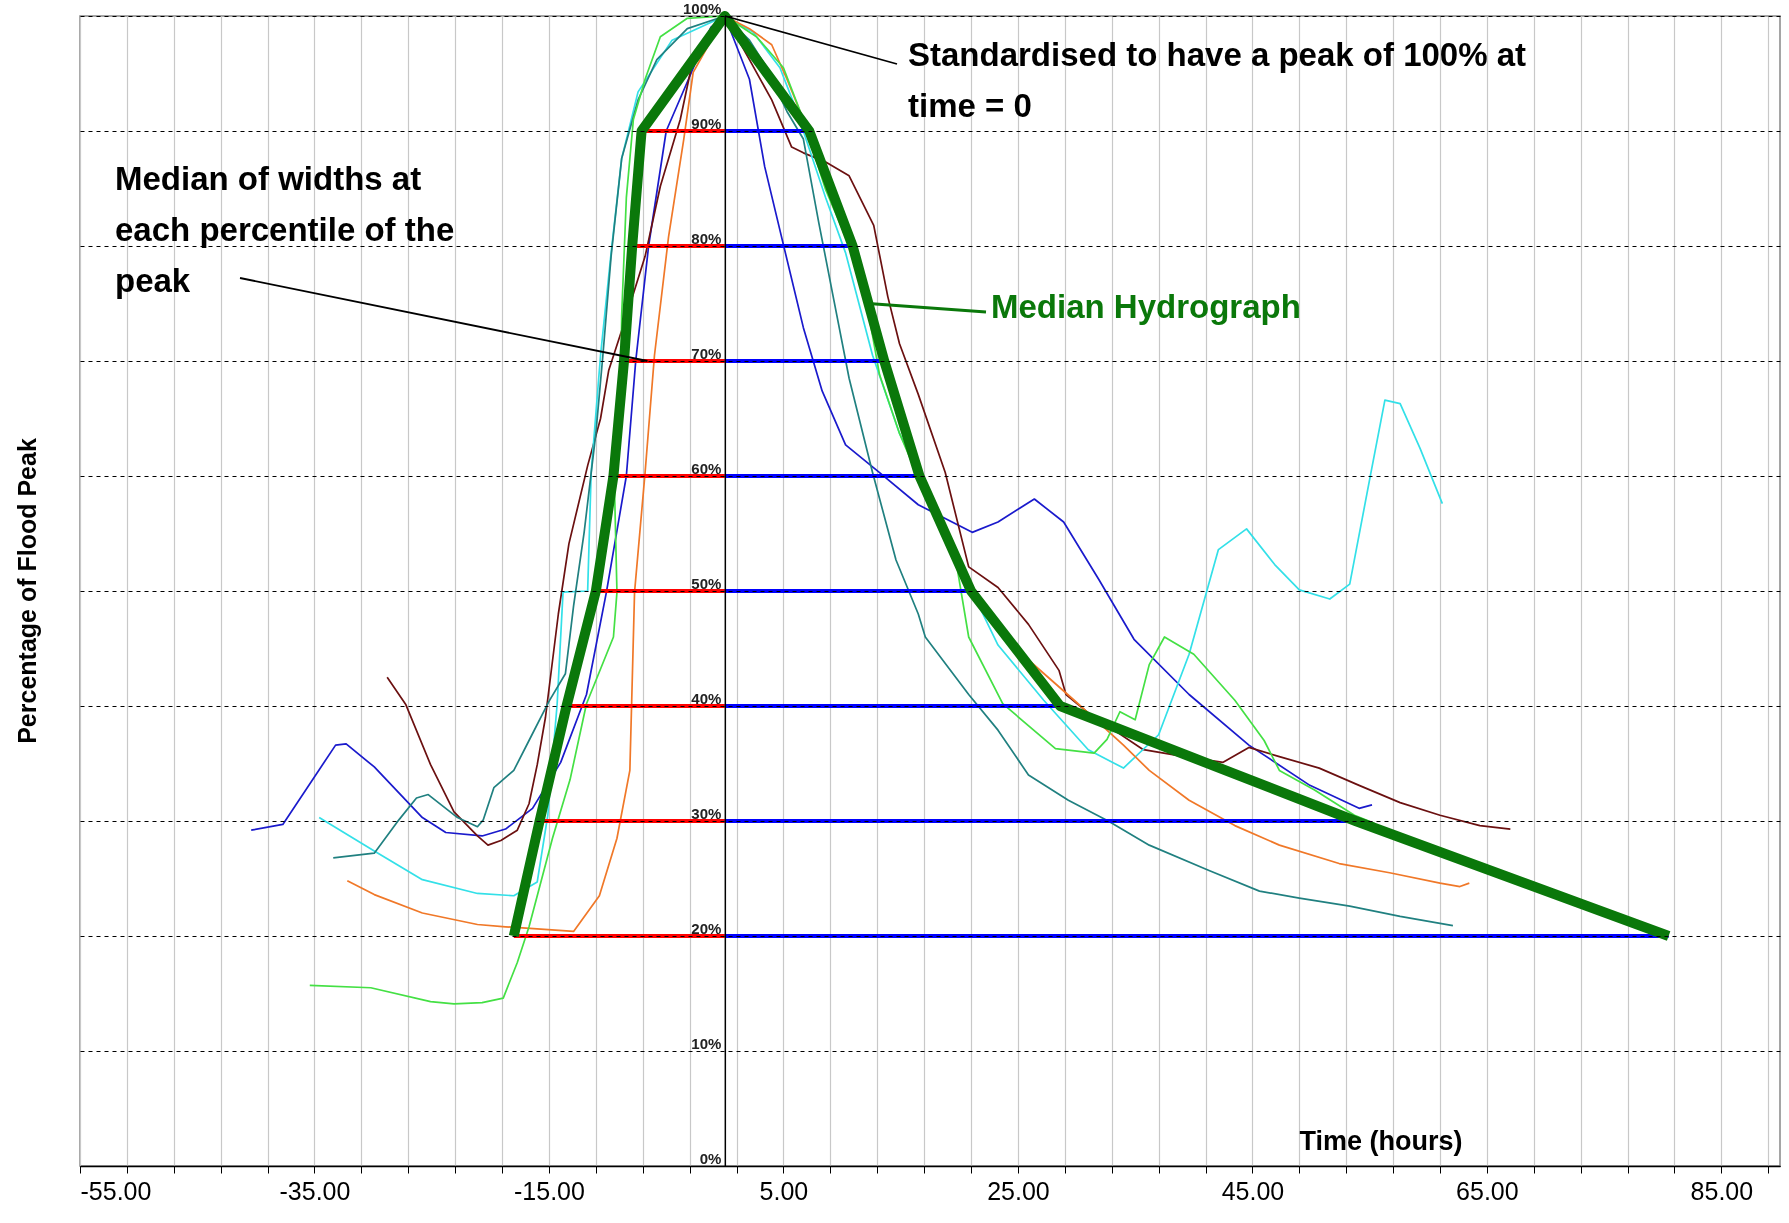  I want to click on x-tick-label: 25.00, so click(1018, 1190).